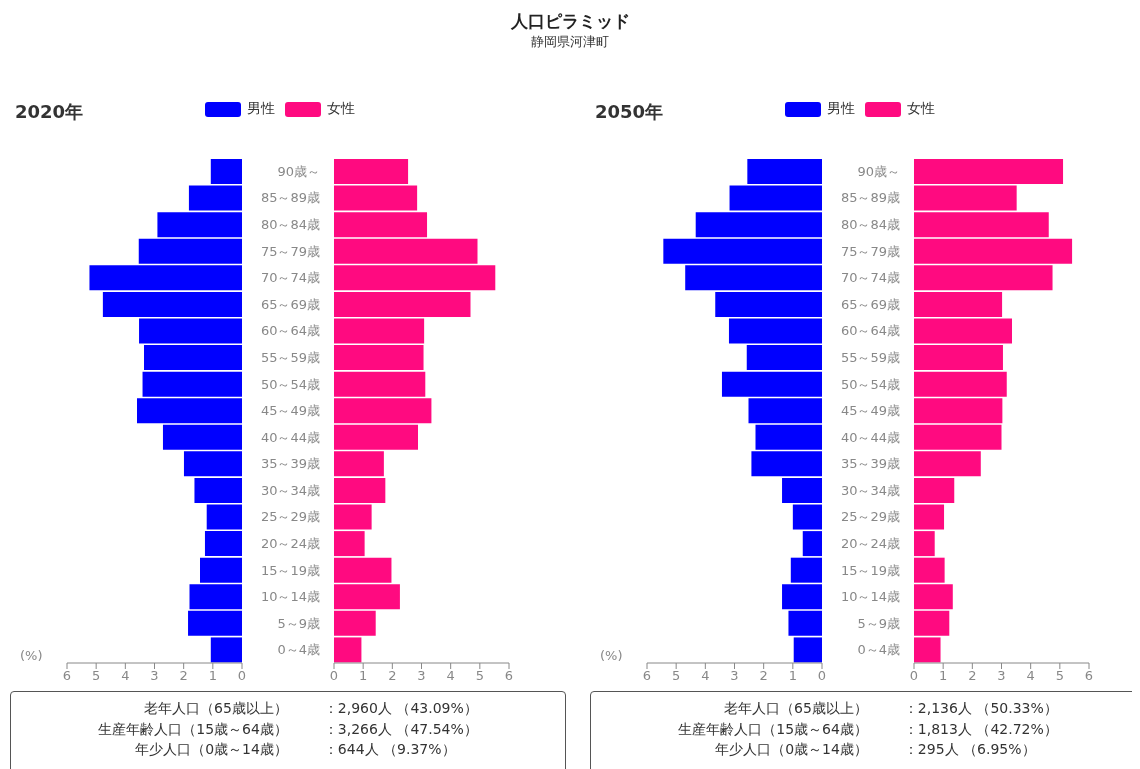  What do you see at coordinates (389, 750) in the screenshot?
I see `text: ：644人 （9.37%）` at bounding box center [389, 750].